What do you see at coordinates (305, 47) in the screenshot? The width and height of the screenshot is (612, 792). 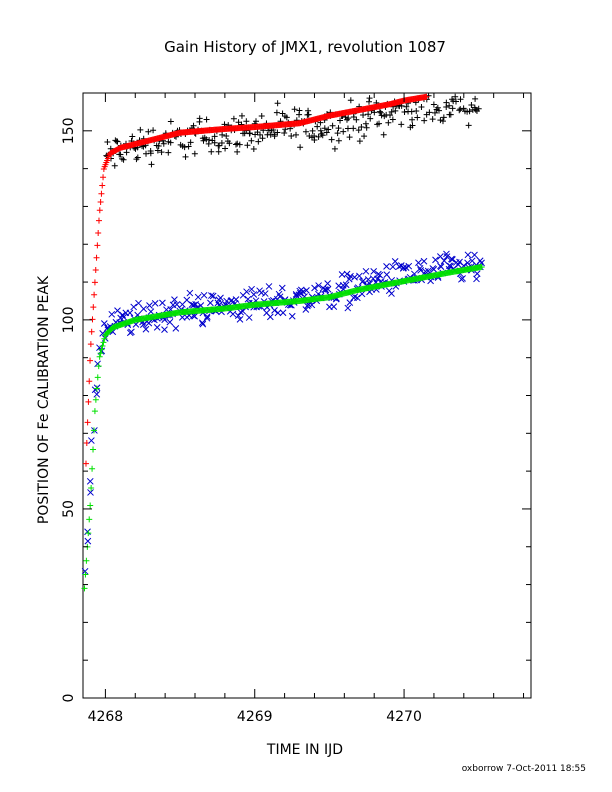 I see `chart-title: Gain History of JMX1, revolution 1087` at bounding box center [305, 47].